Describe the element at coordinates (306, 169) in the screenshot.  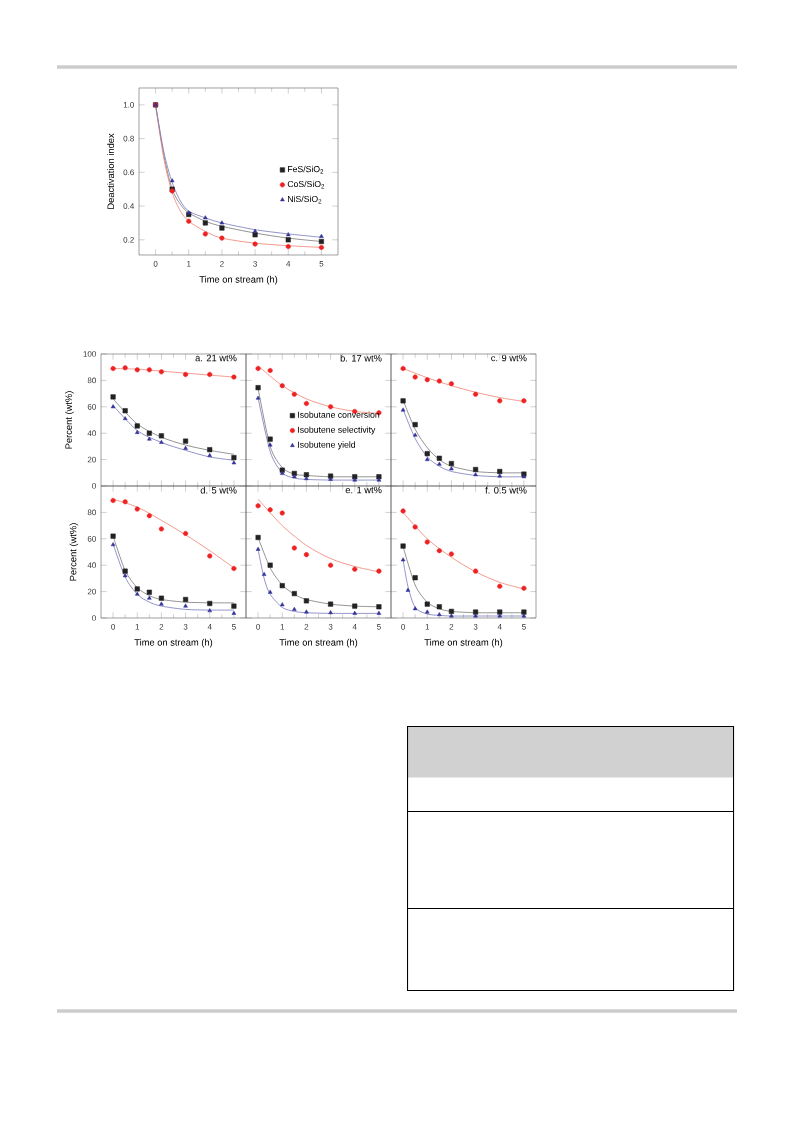
I see `legend-label: FeS/SiO$_{2}$` at that location.